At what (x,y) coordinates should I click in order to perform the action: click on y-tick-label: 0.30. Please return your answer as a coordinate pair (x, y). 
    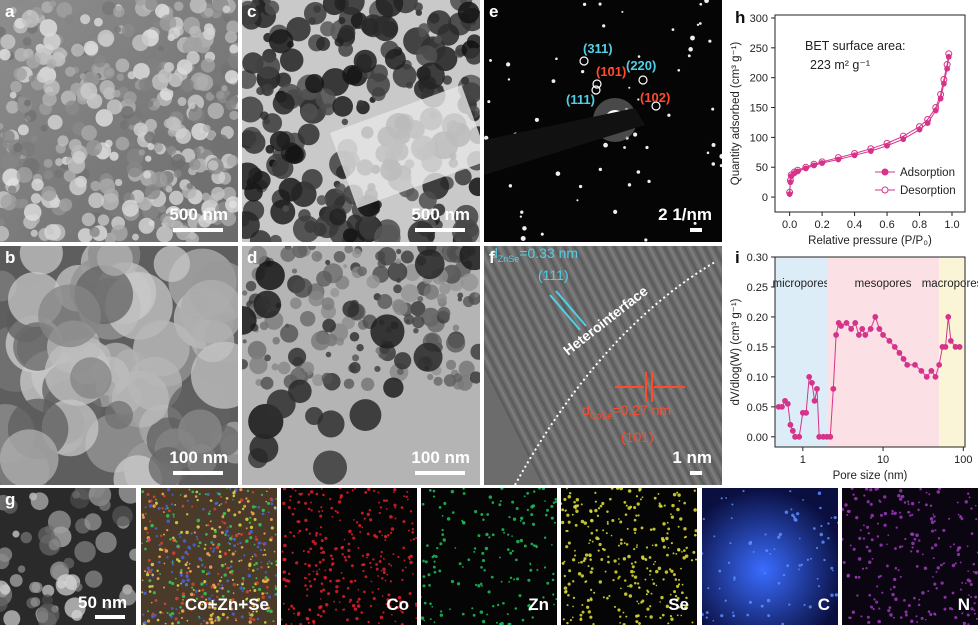
    Looking at the image, I should click on (757, 258).